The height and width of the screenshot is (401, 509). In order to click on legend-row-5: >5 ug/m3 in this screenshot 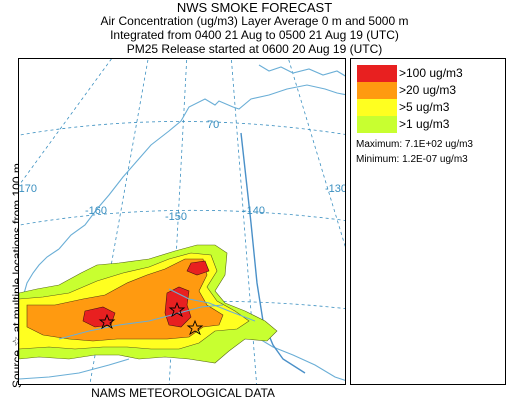, I will do `click(429, 107)`.